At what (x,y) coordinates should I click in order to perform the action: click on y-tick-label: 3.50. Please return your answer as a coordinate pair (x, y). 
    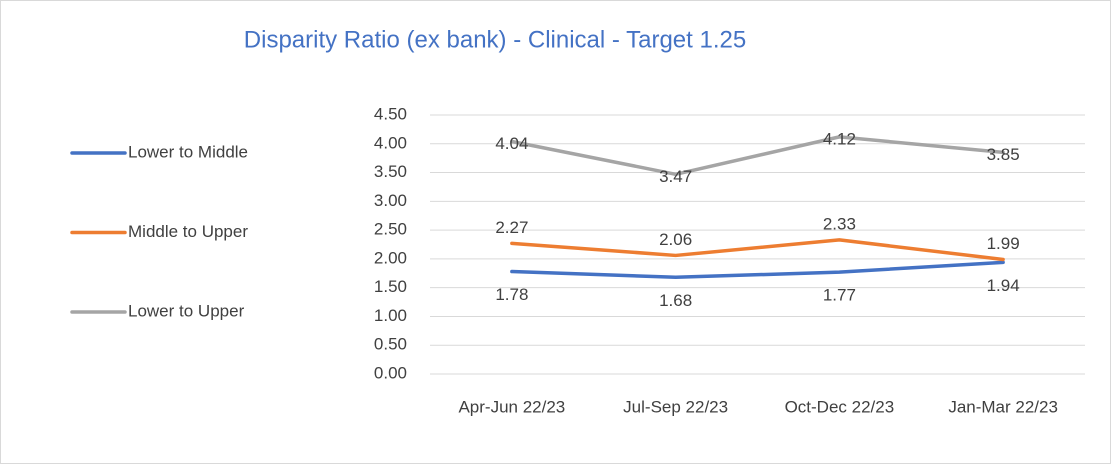
    Looking at the image, I should click on (390, 171).